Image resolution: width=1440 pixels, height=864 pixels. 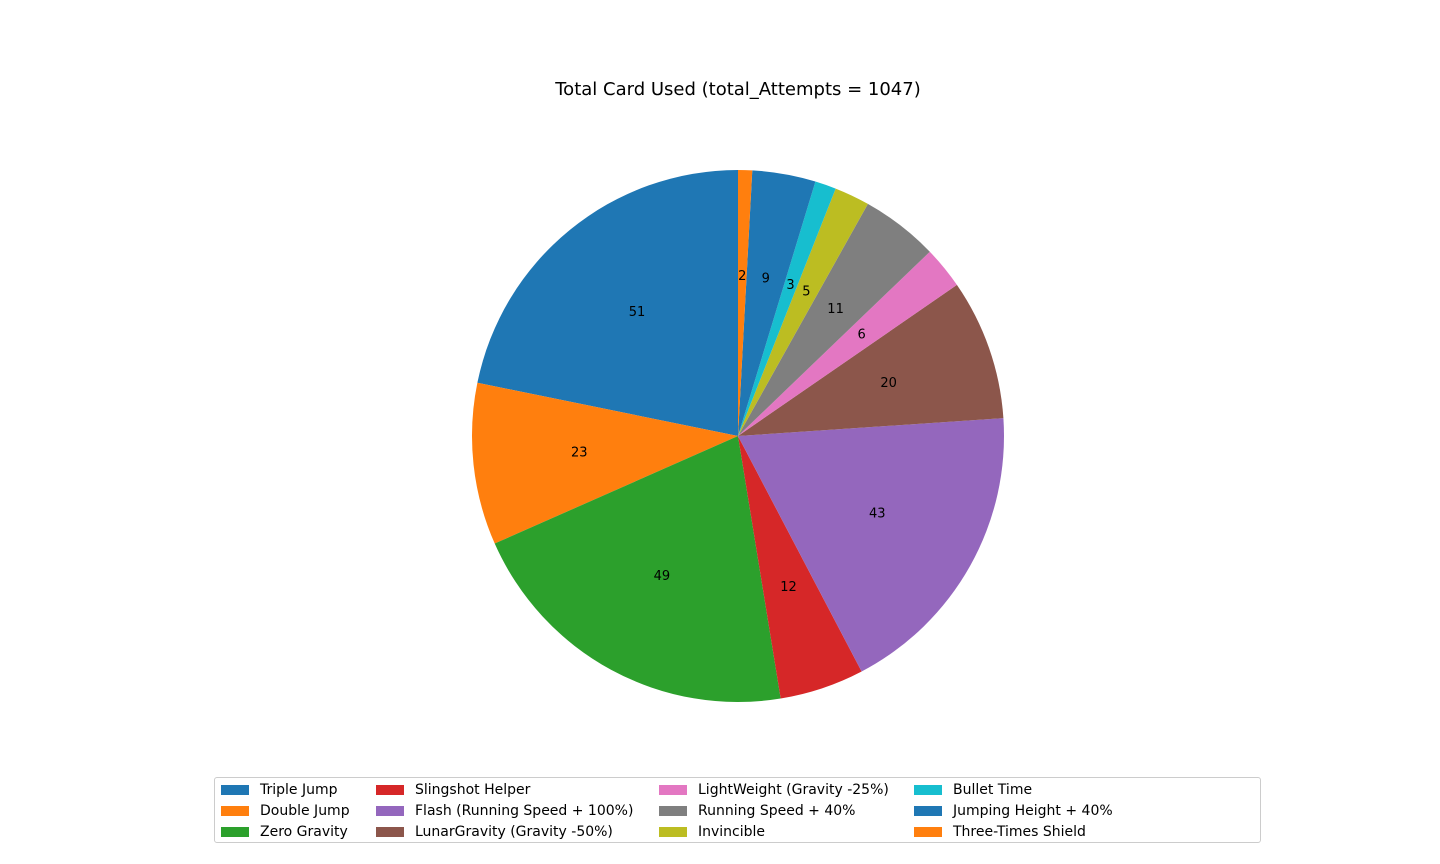 I want to click on pie-value-label-6: 6, so click(x=861, y=335).